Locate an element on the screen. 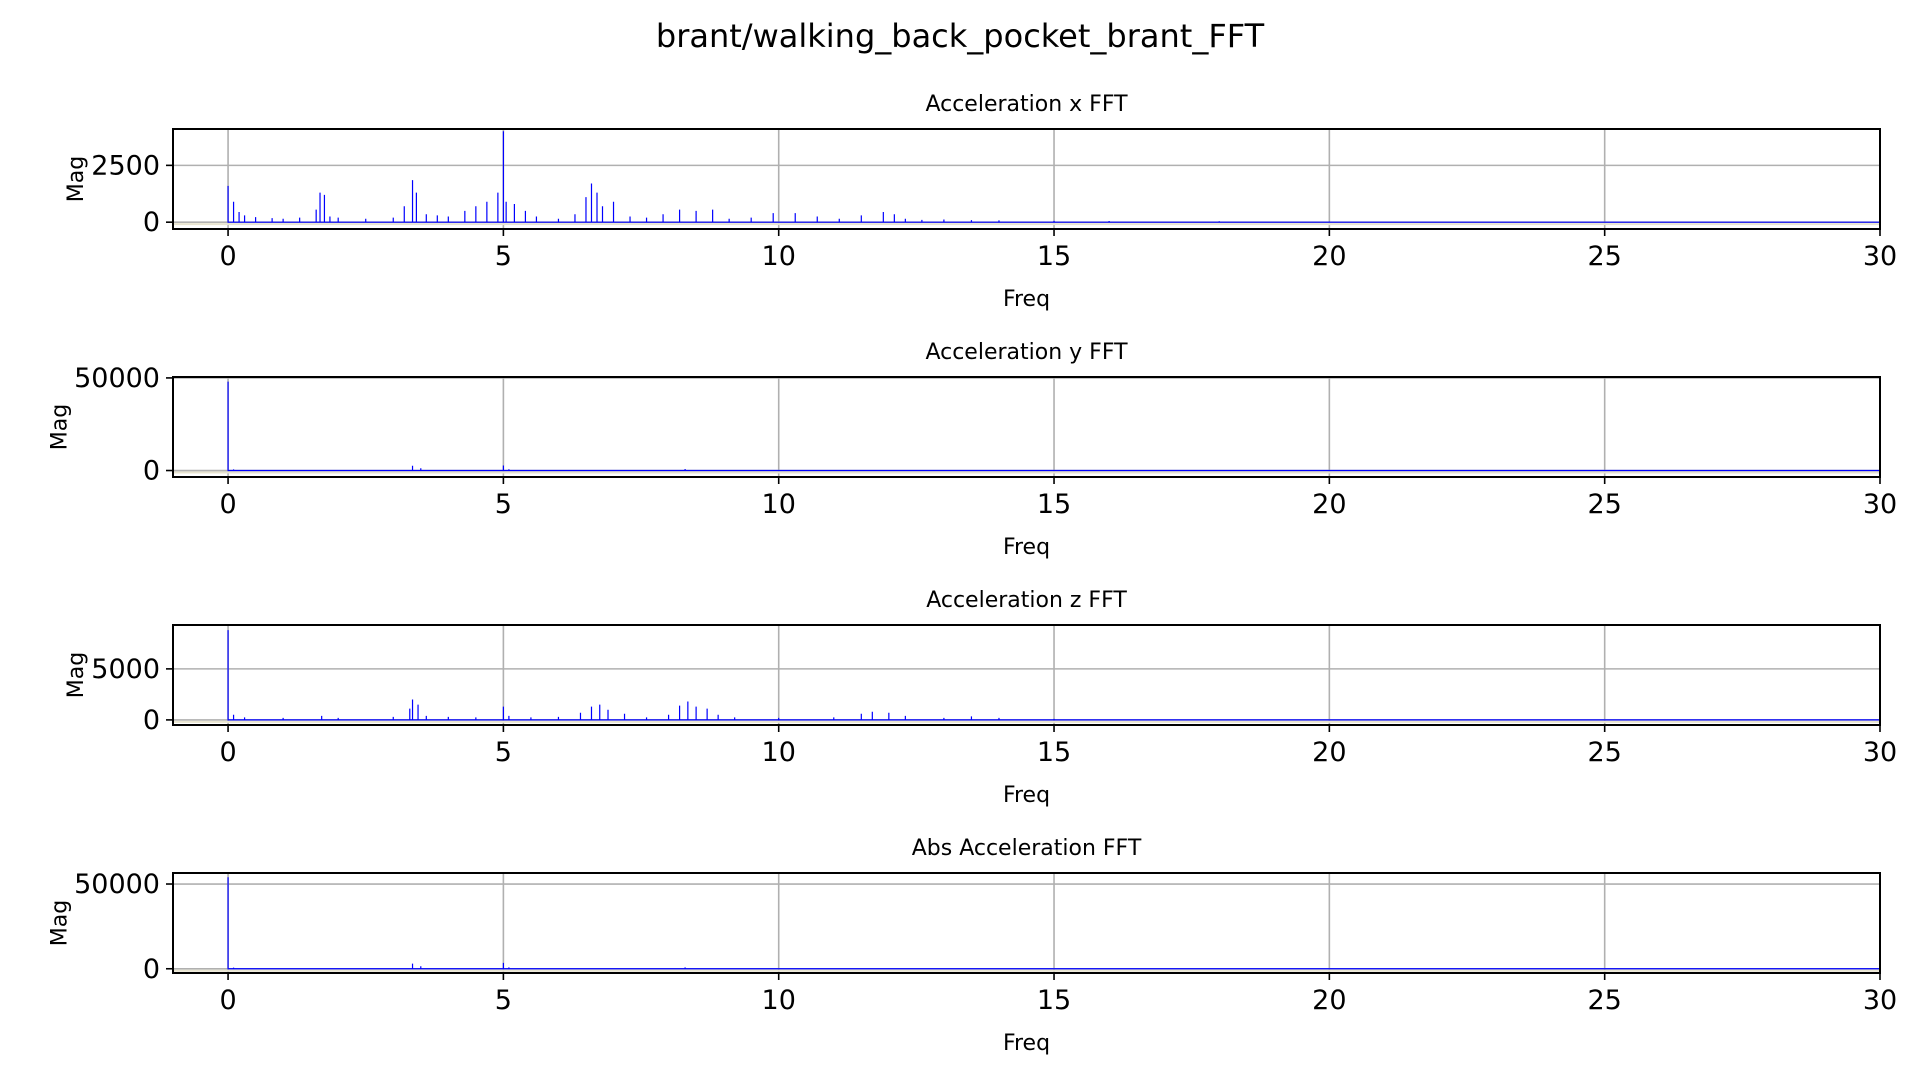 The width and height of the screenshot is (1920, 1080). subplot-title: Acceleration x FFT is located at coordinates (1026, 104).